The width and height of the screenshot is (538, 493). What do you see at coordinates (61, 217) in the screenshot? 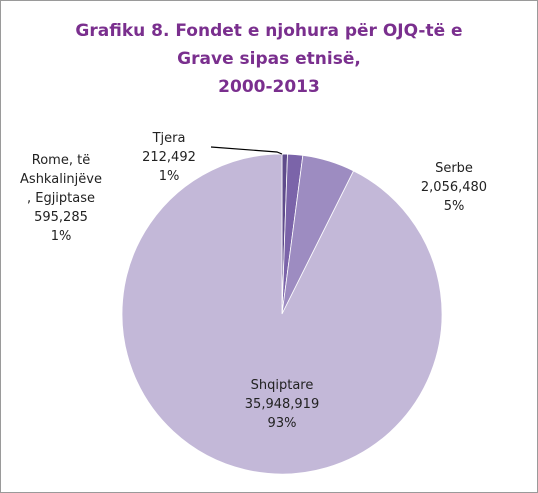
I see `label-value: 595,285` at bounding box center [61, 217].